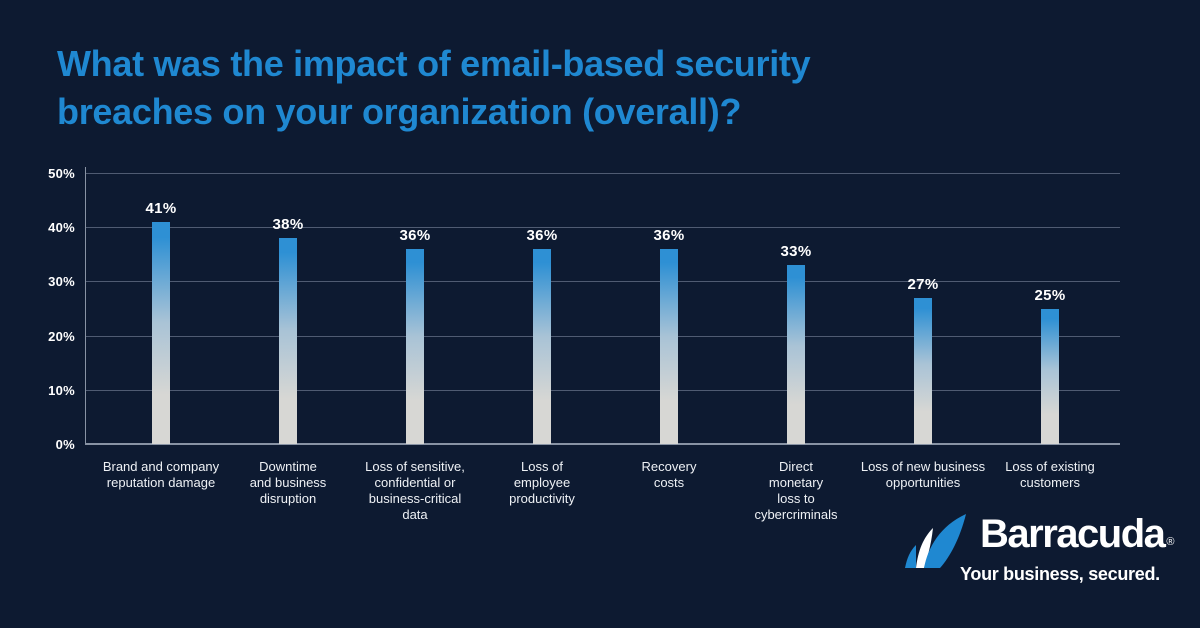 This screenshot has height=628, width=1200. Describe the element at coordinates (796, 490) in the screenshot. I see `category-label: Direct monetary loss to cybercriminals` at that location.